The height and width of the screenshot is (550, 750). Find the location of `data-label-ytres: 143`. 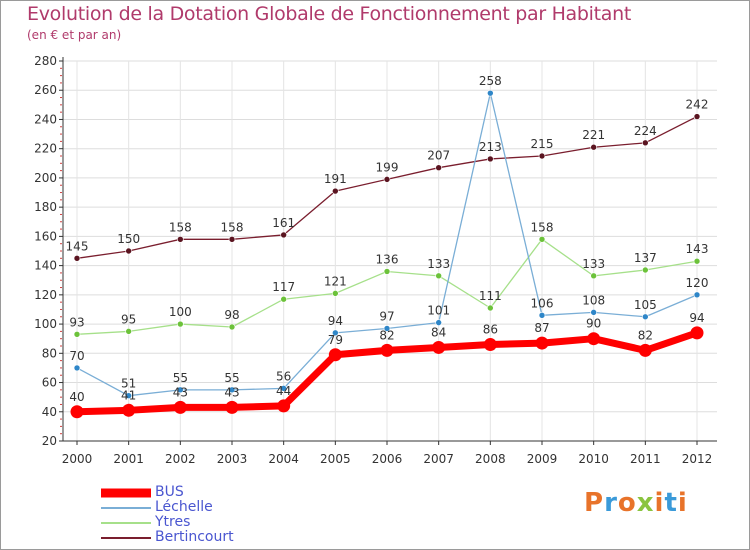

data-label-ytres: 143 is located at coordinates (697, 249).